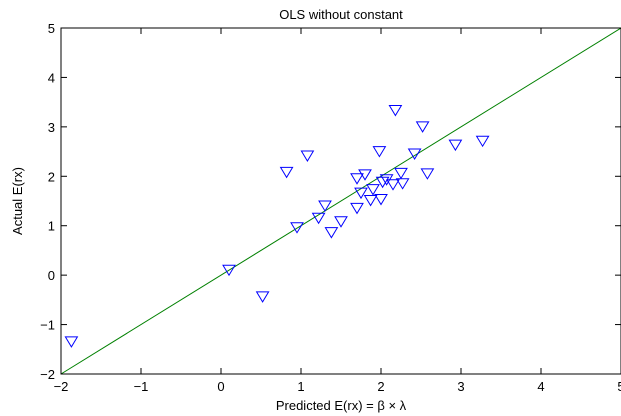 The height and width of the screenshot is (416, 621). I want to click on x-tick-label: 0, so click(220, 386).